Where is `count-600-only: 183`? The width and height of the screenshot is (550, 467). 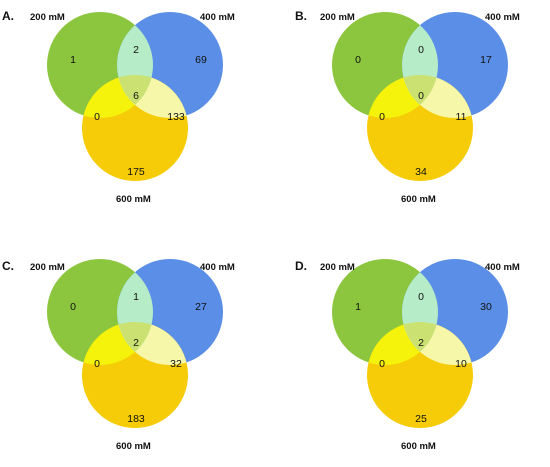
count-600-only: 183 is located at coordinates (136, 419).